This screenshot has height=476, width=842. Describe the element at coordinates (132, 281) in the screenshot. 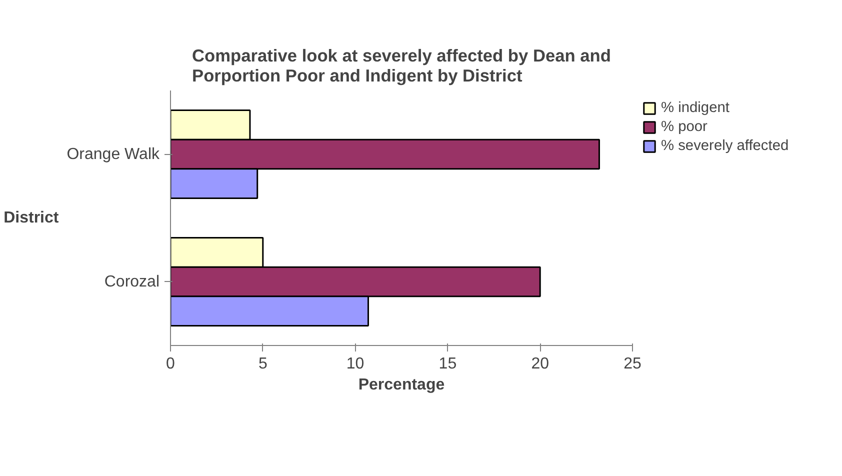

I see `y-tick-label: Corozal` at that location.